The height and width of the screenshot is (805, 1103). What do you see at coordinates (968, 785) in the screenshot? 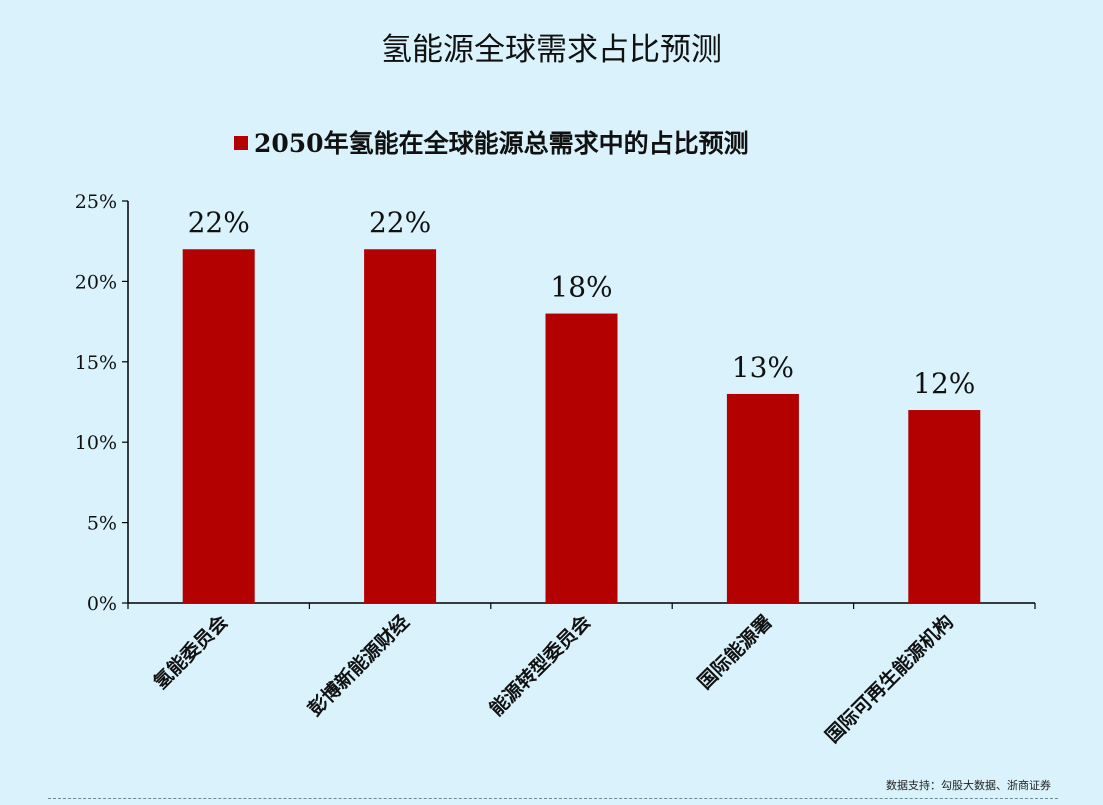
I see `source-note: 数据支持：勾股大数据、浙商证券` at bounding box center [968, 785].